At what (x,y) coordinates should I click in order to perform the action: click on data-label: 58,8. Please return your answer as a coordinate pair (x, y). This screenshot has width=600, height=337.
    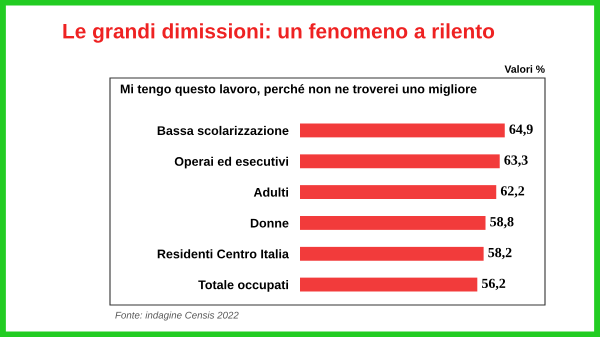
    Looking at the image, I should click on (502, 222).